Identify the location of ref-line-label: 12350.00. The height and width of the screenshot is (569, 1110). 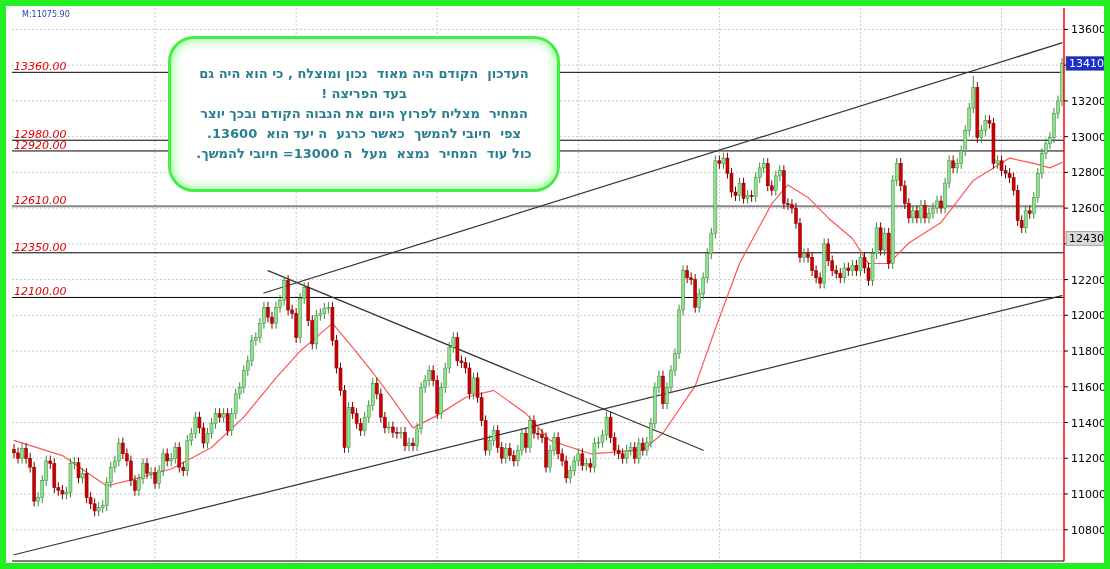
(40, 247).